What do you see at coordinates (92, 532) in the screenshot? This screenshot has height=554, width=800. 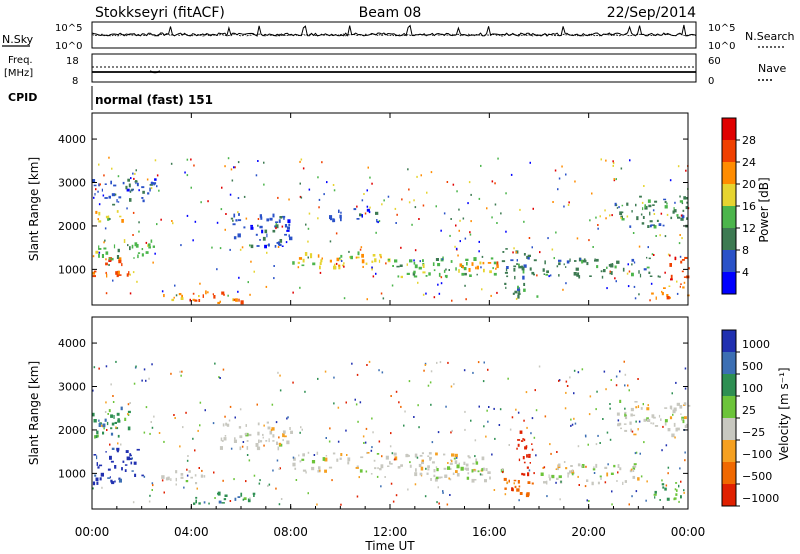 I see `x-tick-label: 00:00` at bounding box center [92, 532].